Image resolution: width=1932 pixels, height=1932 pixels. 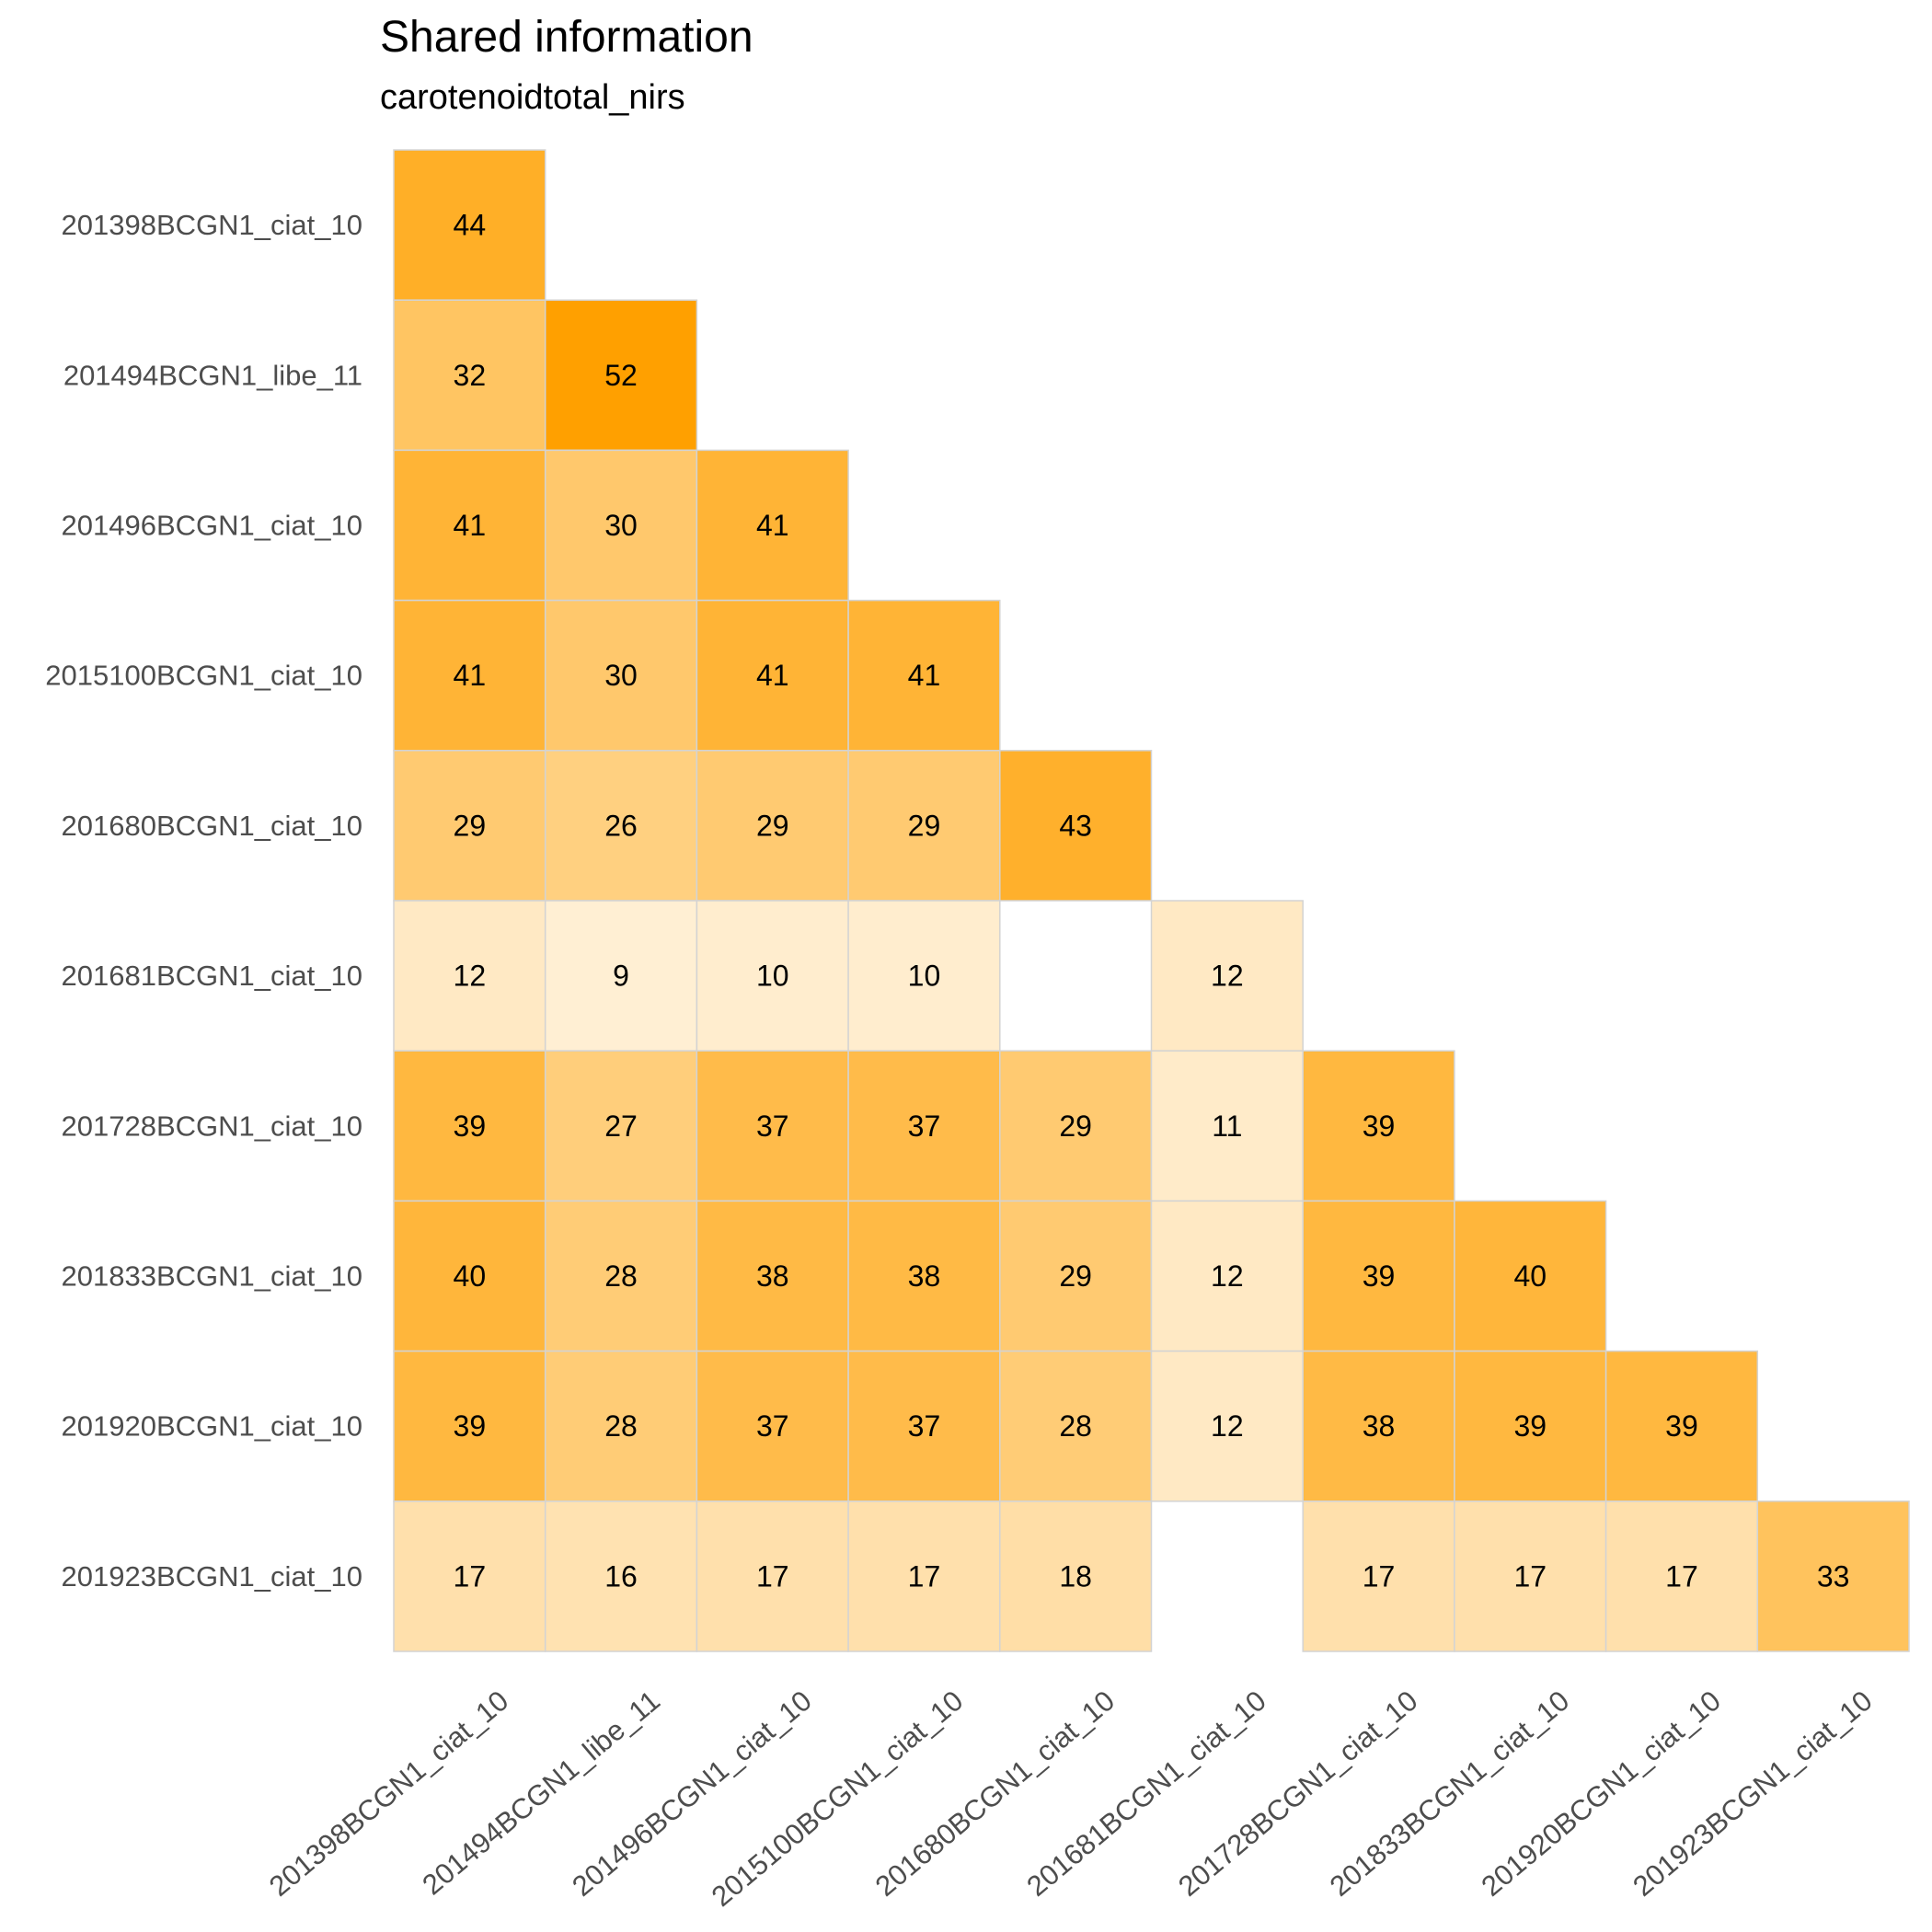 What do you see at coordinates (388, 1794) in the screenshot?
I see `x-tick-label: 201398BCGN1_ciat_10` at bounding box center [388, 1794].